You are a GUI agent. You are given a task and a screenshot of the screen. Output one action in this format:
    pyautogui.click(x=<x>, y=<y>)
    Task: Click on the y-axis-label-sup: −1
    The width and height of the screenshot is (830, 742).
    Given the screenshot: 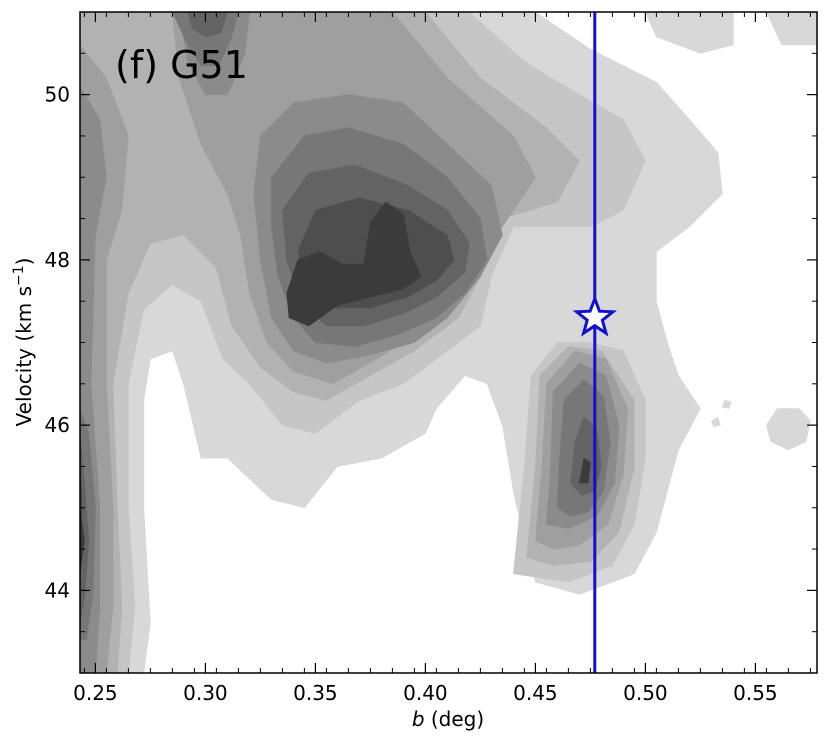 What is the action you would take?
    pyautogui.click(x=19, y=275)
    